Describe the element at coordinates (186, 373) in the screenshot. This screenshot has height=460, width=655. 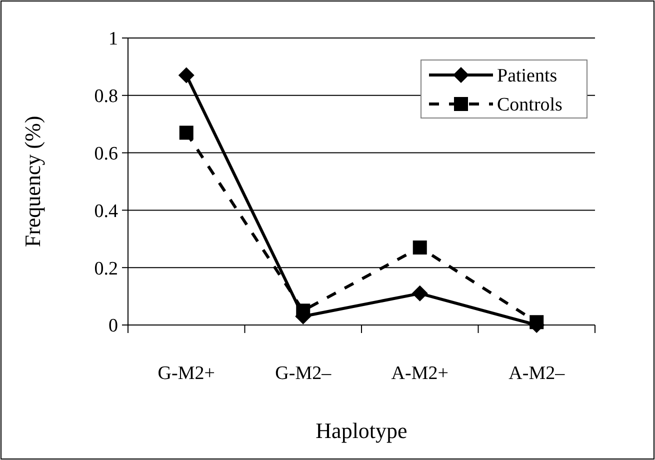
I see `x-tick-label: G-M2+` at that location.